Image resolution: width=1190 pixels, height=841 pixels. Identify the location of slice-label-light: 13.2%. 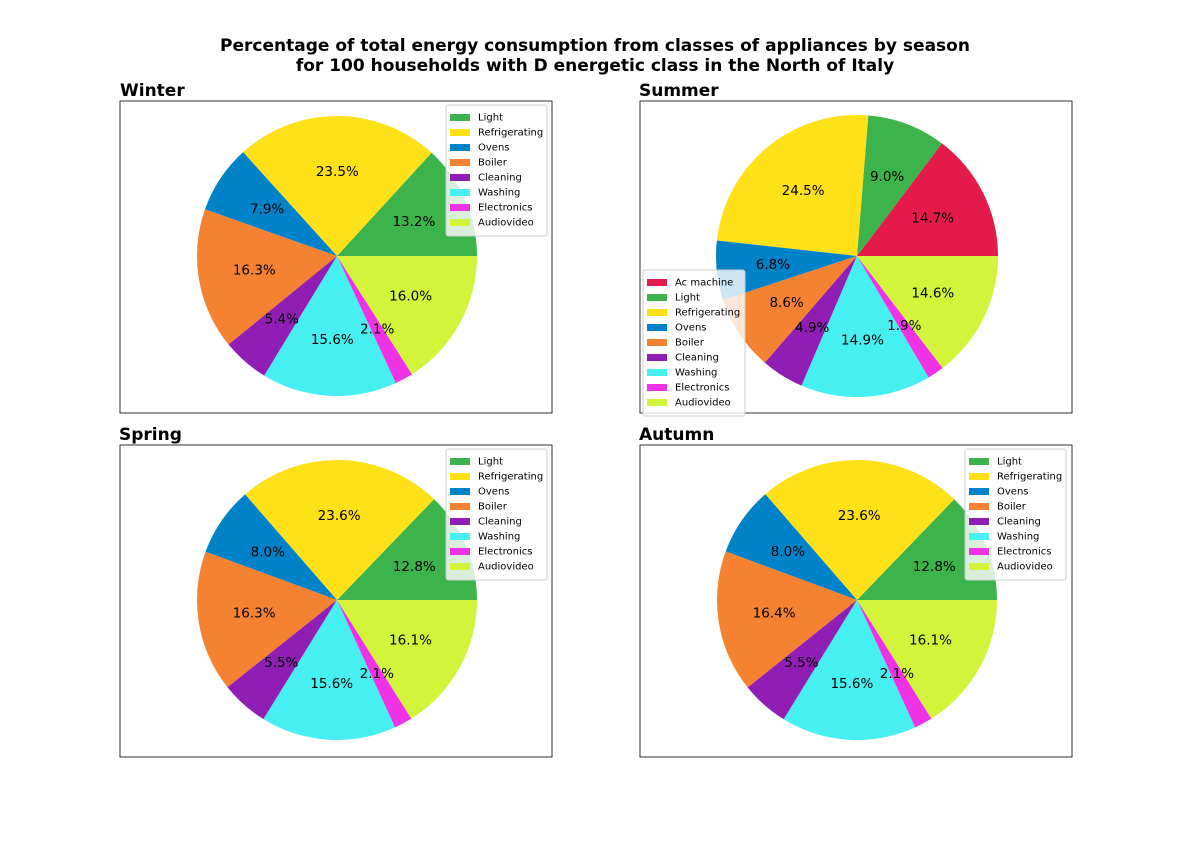
(413, 222).